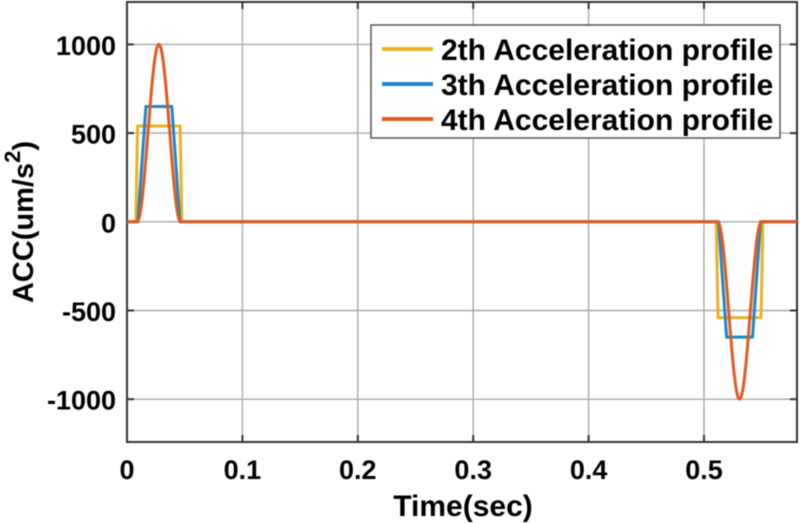 This screenshot has height=523, width=800. I want to click on svg-text: 0.3, so click(473, 470).